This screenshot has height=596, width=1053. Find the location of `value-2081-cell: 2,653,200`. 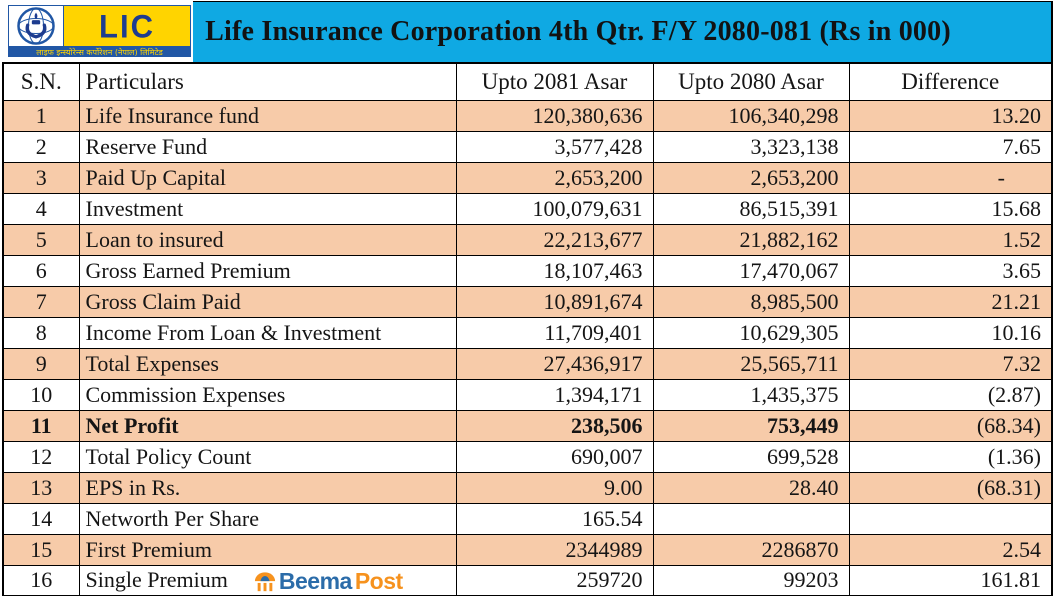

value-2081-cell: 2,653,200 is located at coordinates (554, 177).